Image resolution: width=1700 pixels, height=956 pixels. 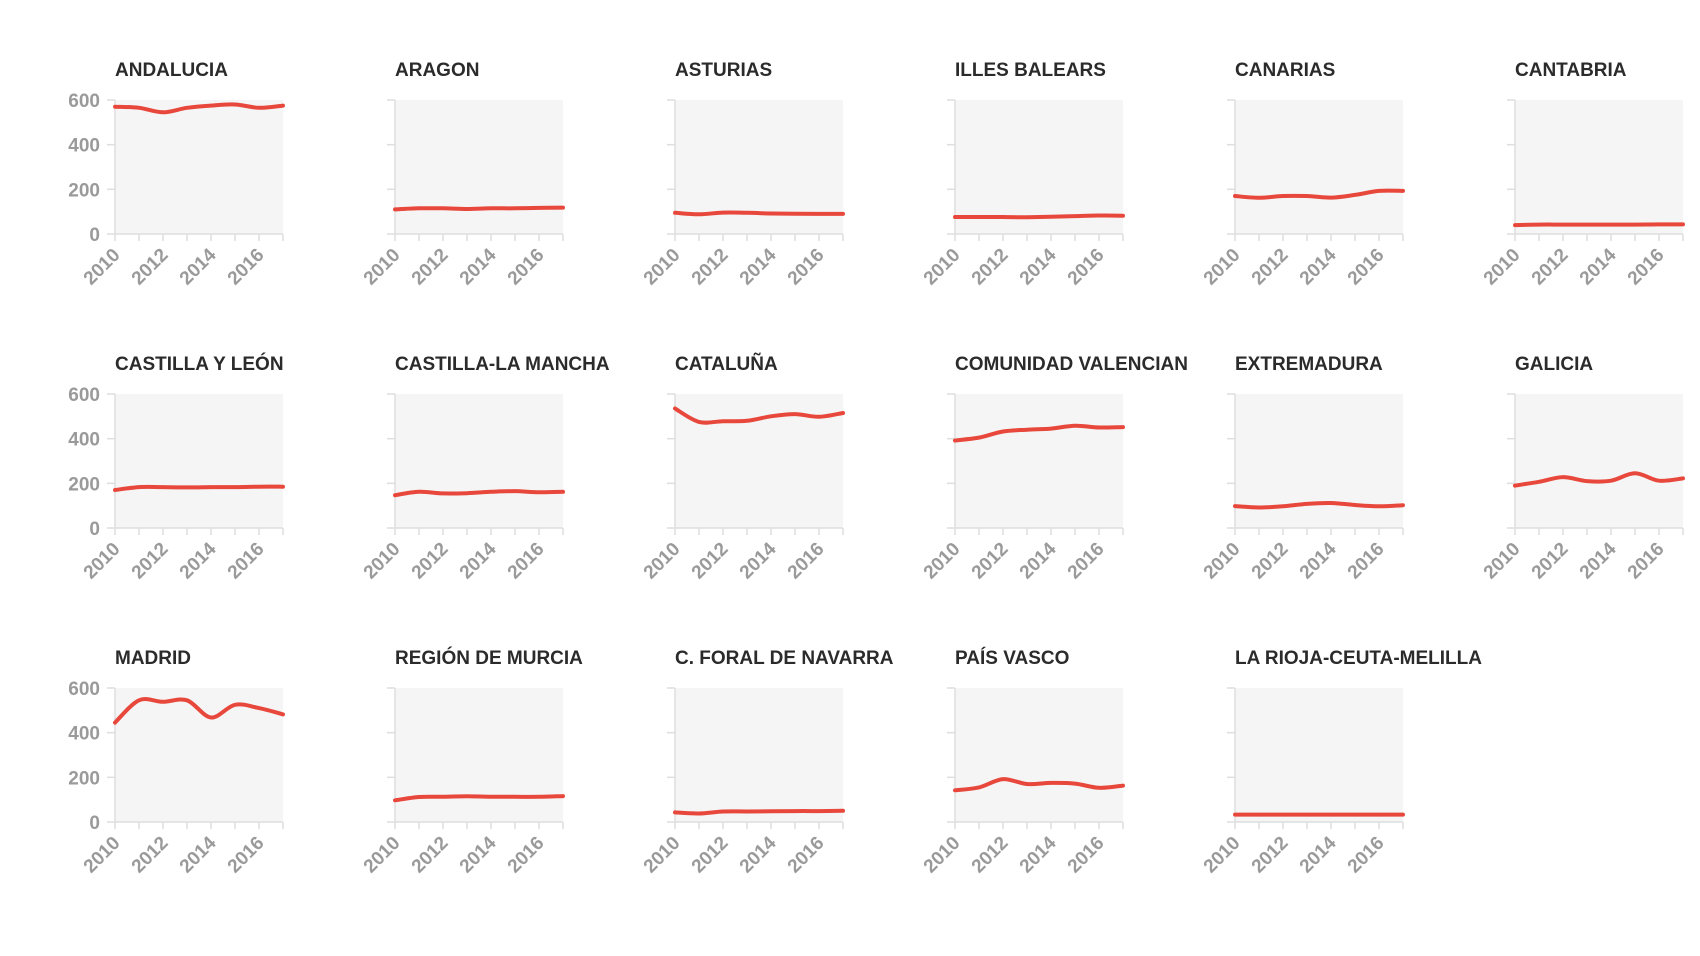 I want to click on panel-title: LA RIOJA-CEUTA-MELILLA, so click(x=1358, y=658).